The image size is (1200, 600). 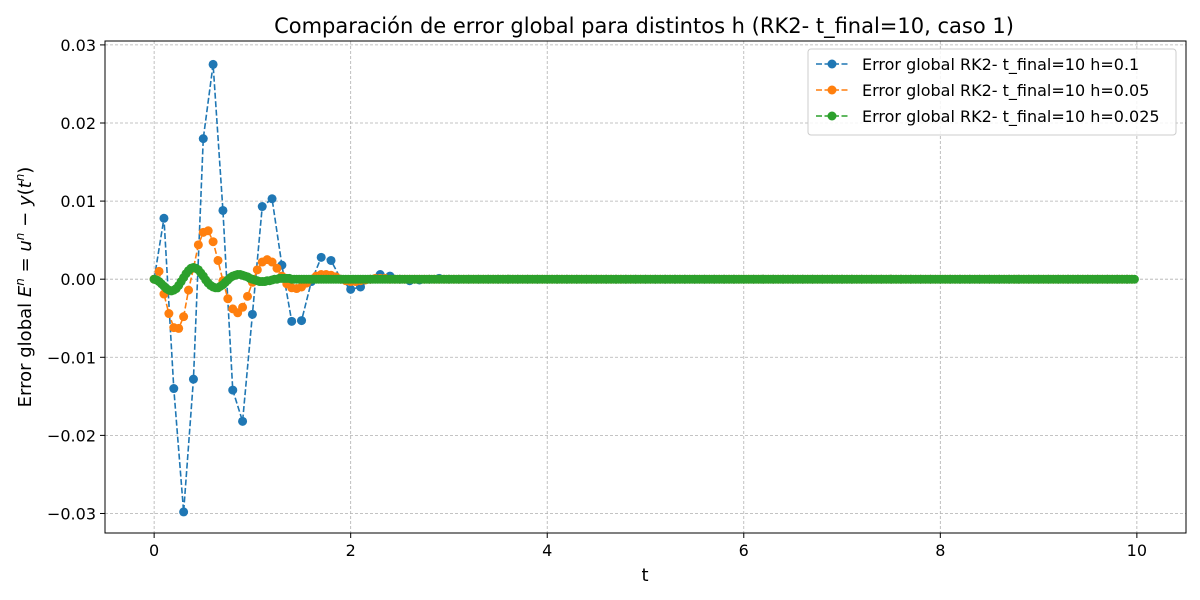 I want to click on legend-label: Error global RK2- t_final=10 h=0.025, so click(x=1011, y=117).